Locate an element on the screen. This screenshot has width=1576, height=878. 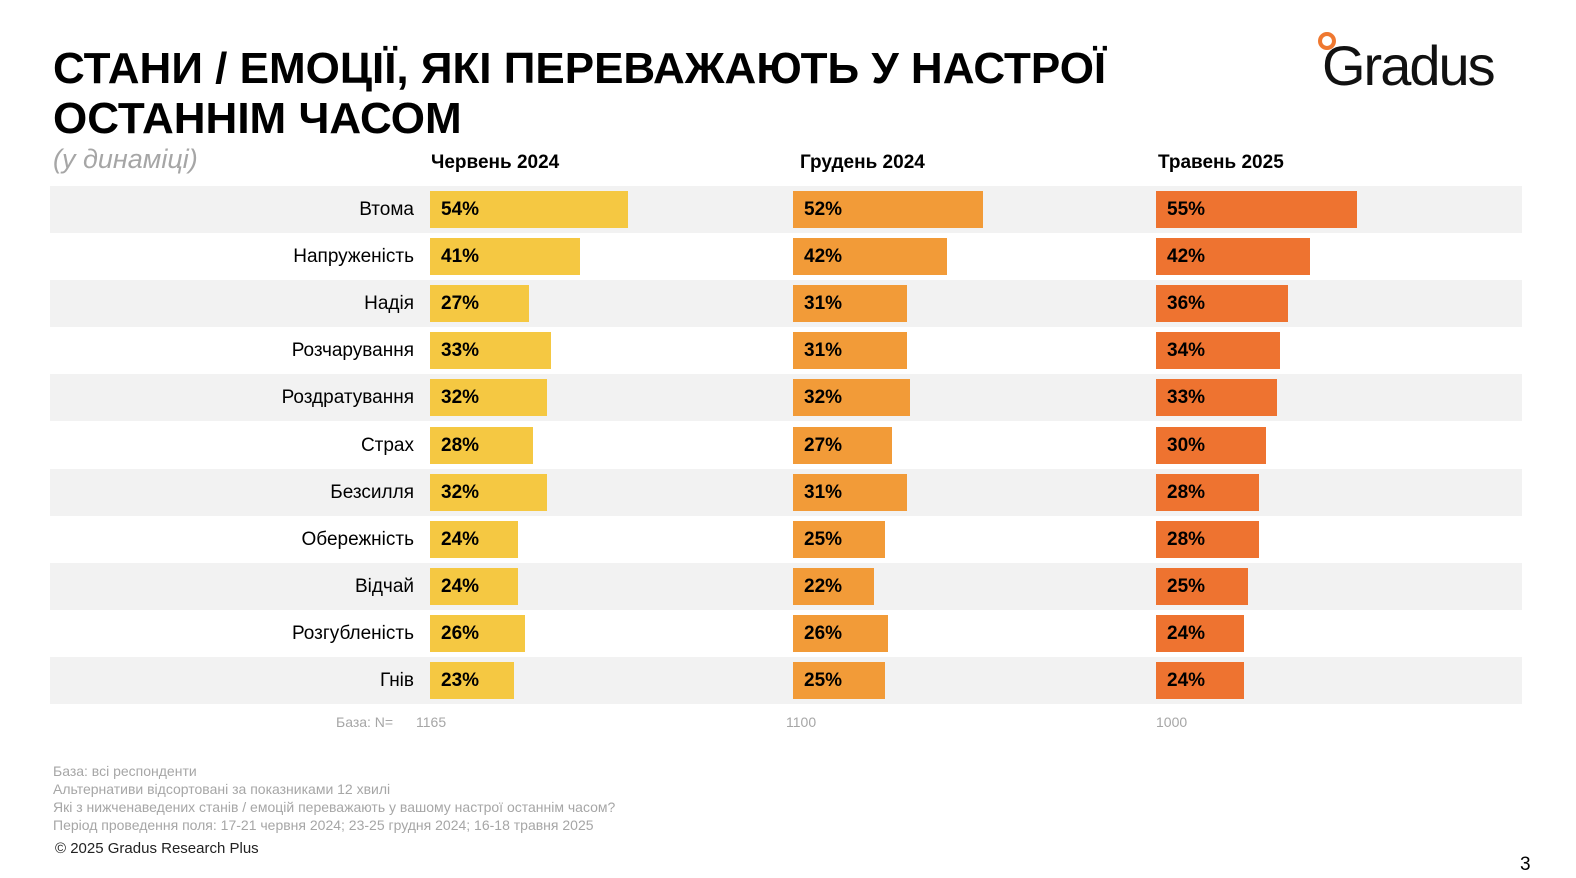
category-label: Відчай is located at coordinates (384, 586).